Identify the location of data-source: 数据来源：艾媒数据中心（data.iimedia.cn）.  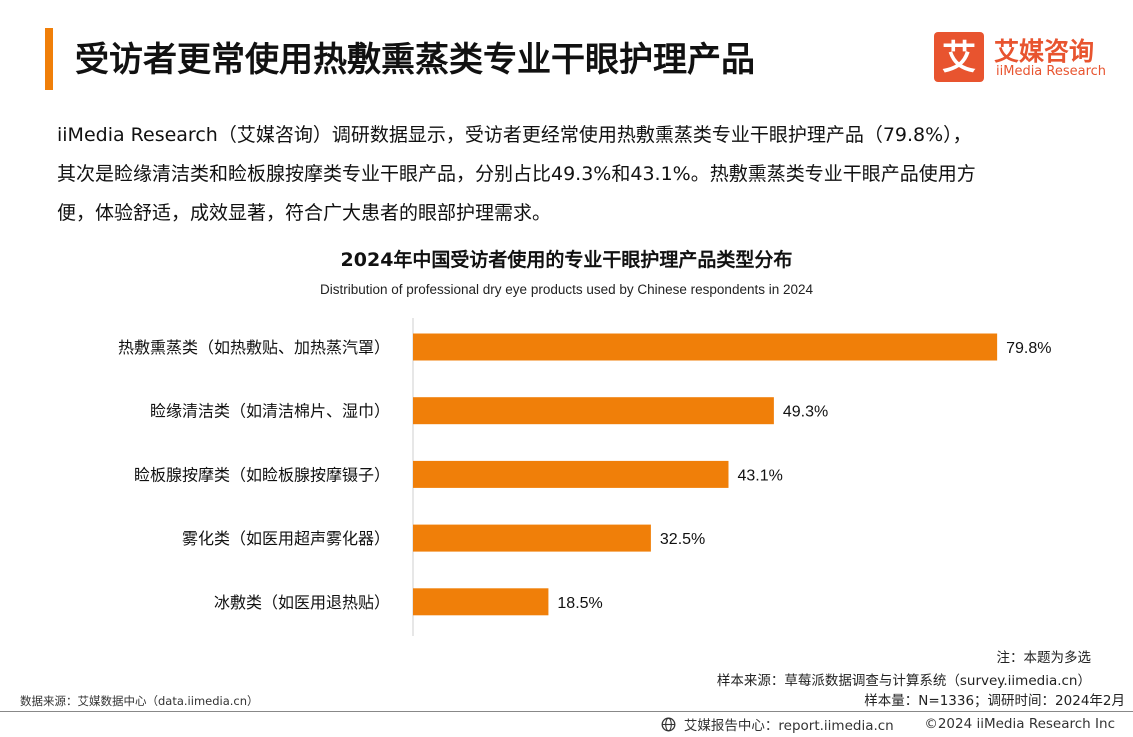
(139, 701).